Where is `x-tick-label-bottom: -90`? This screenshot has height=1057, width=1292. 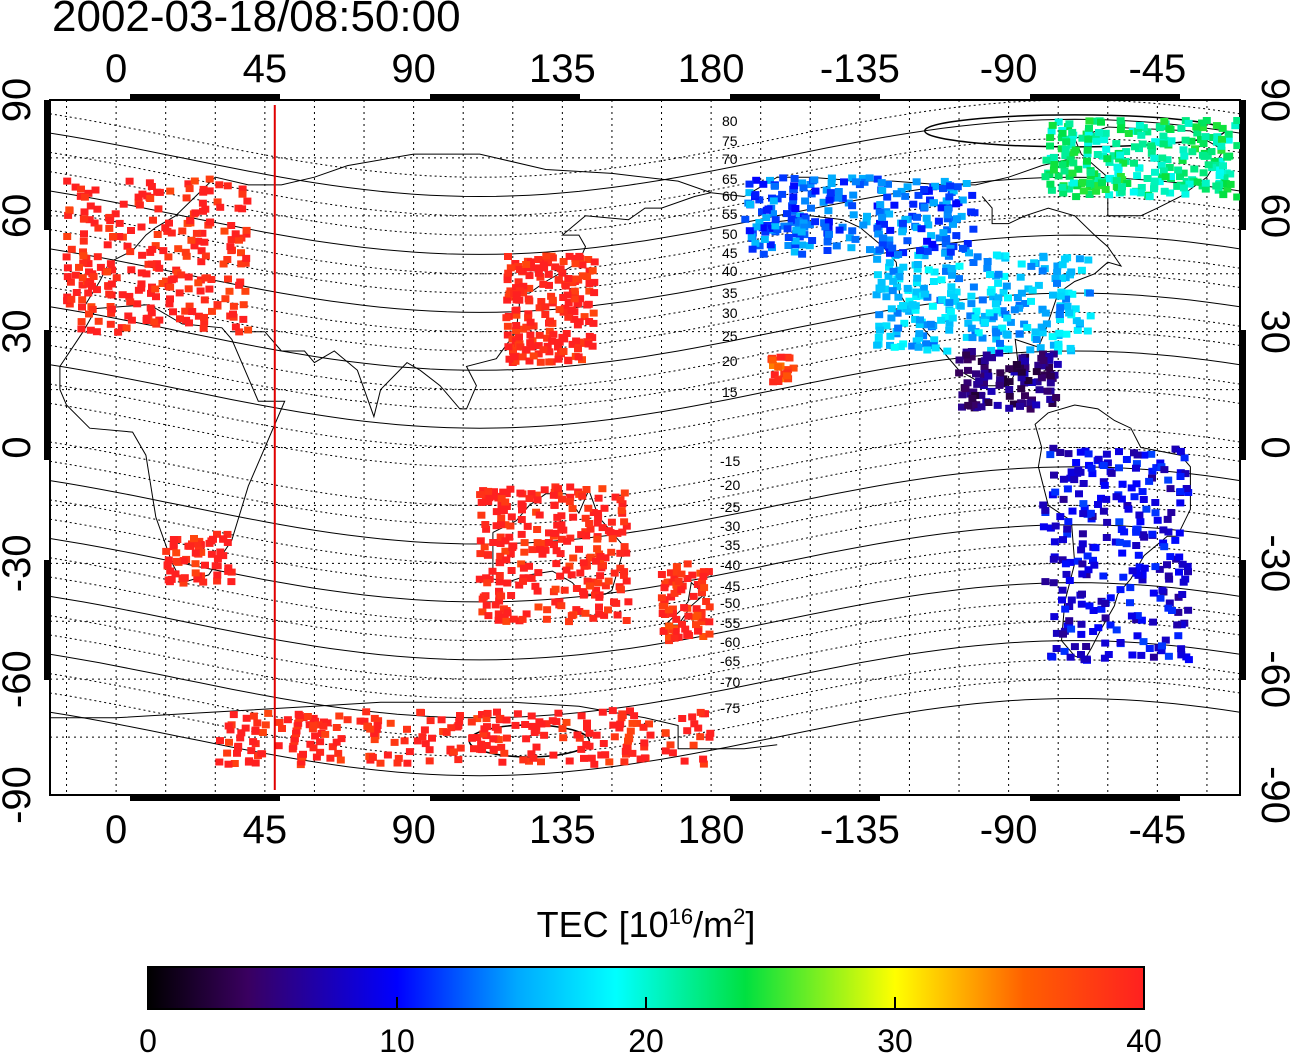
x-tick-label-bottom: -90 is located at coordinates (1009, 830).